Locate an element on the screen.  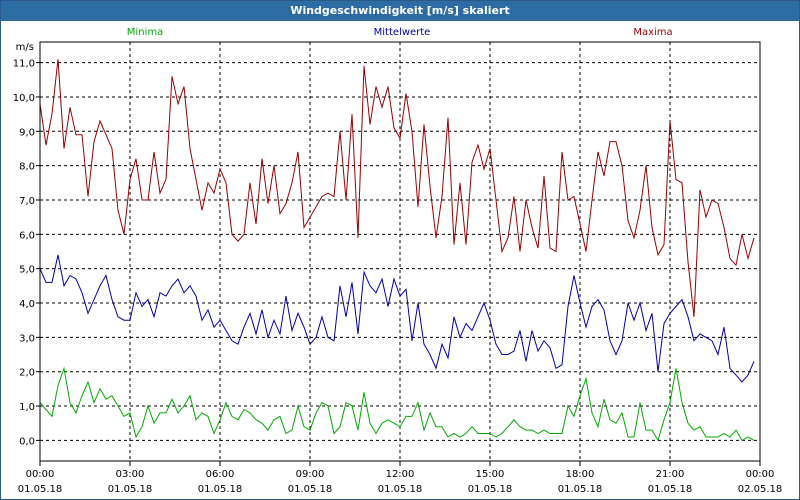
window-title: Windgeschwindigkeit [m/s] skaliert is located at coordinates (400, 11).